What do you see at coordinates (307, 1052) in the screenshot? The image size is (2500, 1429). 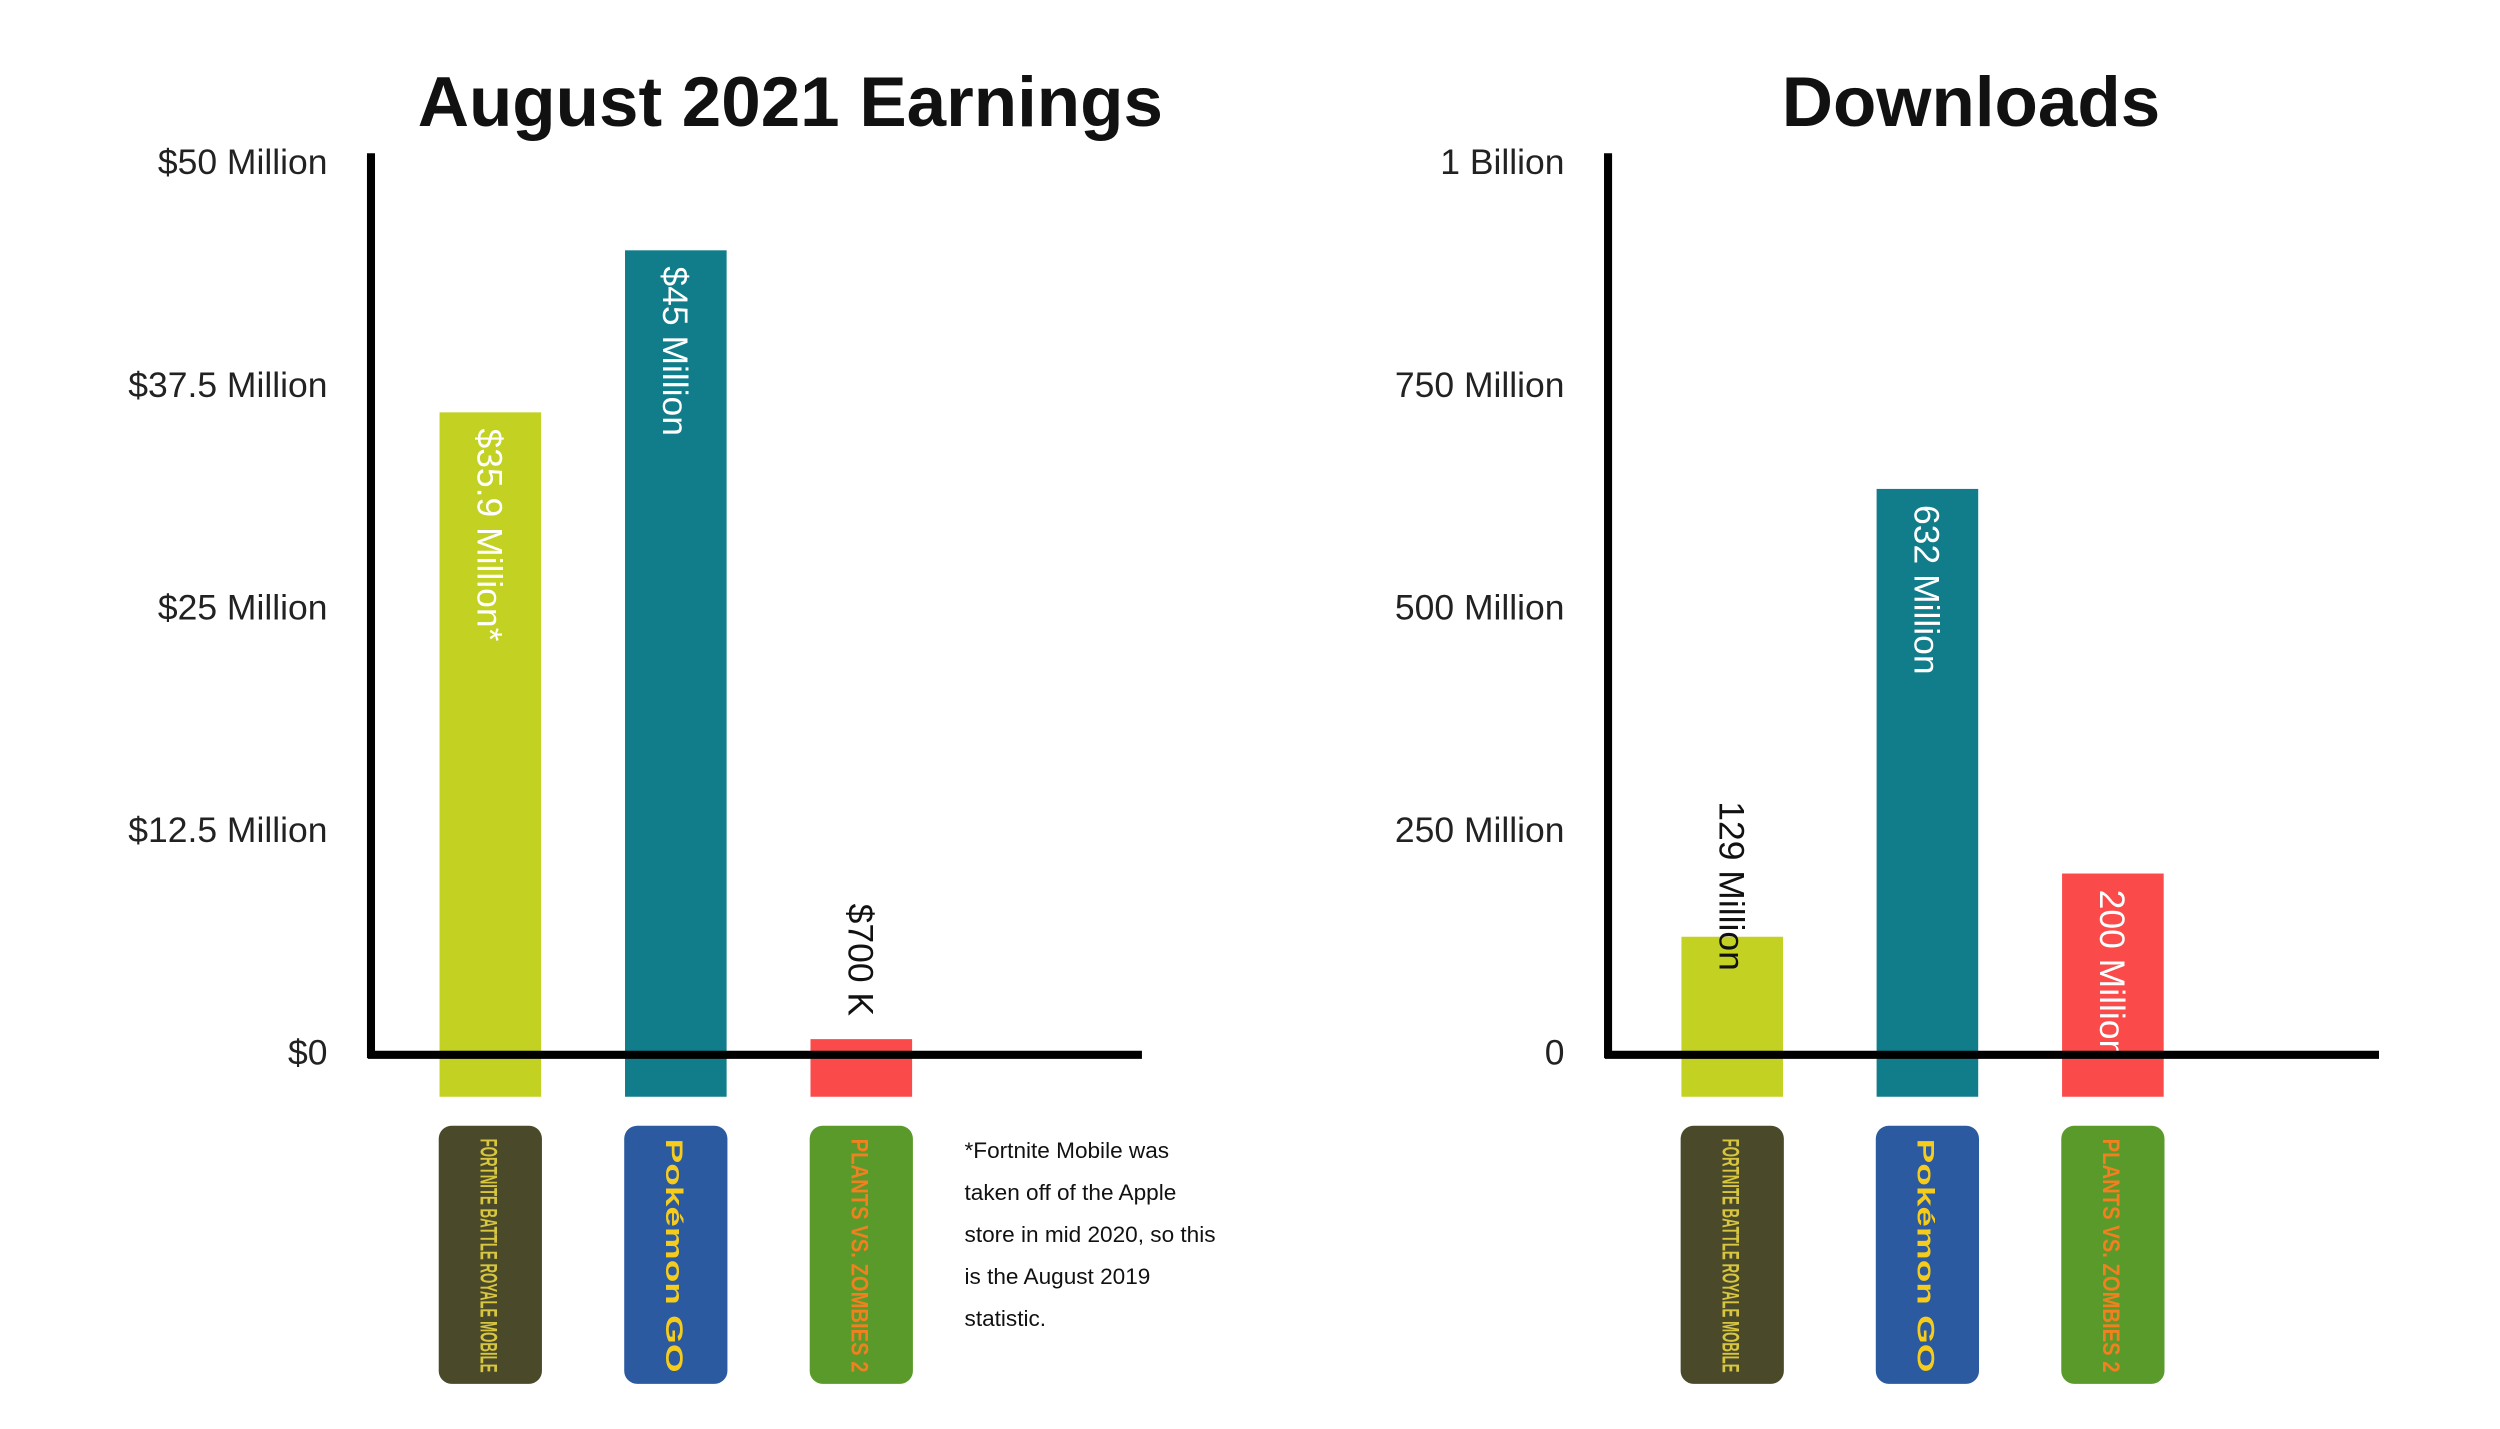 I see `y-tick-label: $0` at bounding box center [307, 1052].